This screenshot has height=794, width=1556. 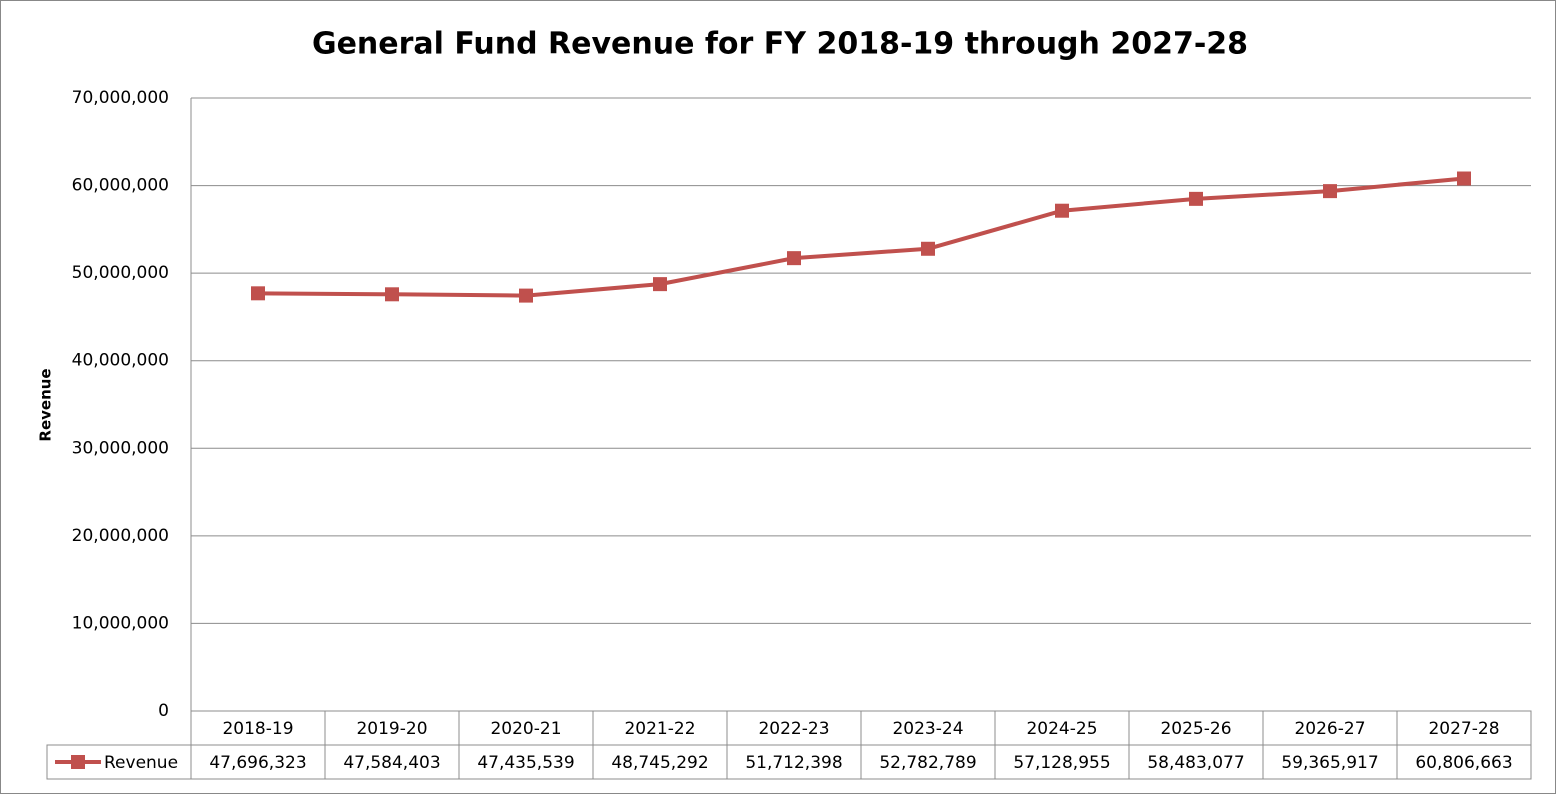 I want to click on x-tick-label: 2021-22, so click(x=659, y=729).